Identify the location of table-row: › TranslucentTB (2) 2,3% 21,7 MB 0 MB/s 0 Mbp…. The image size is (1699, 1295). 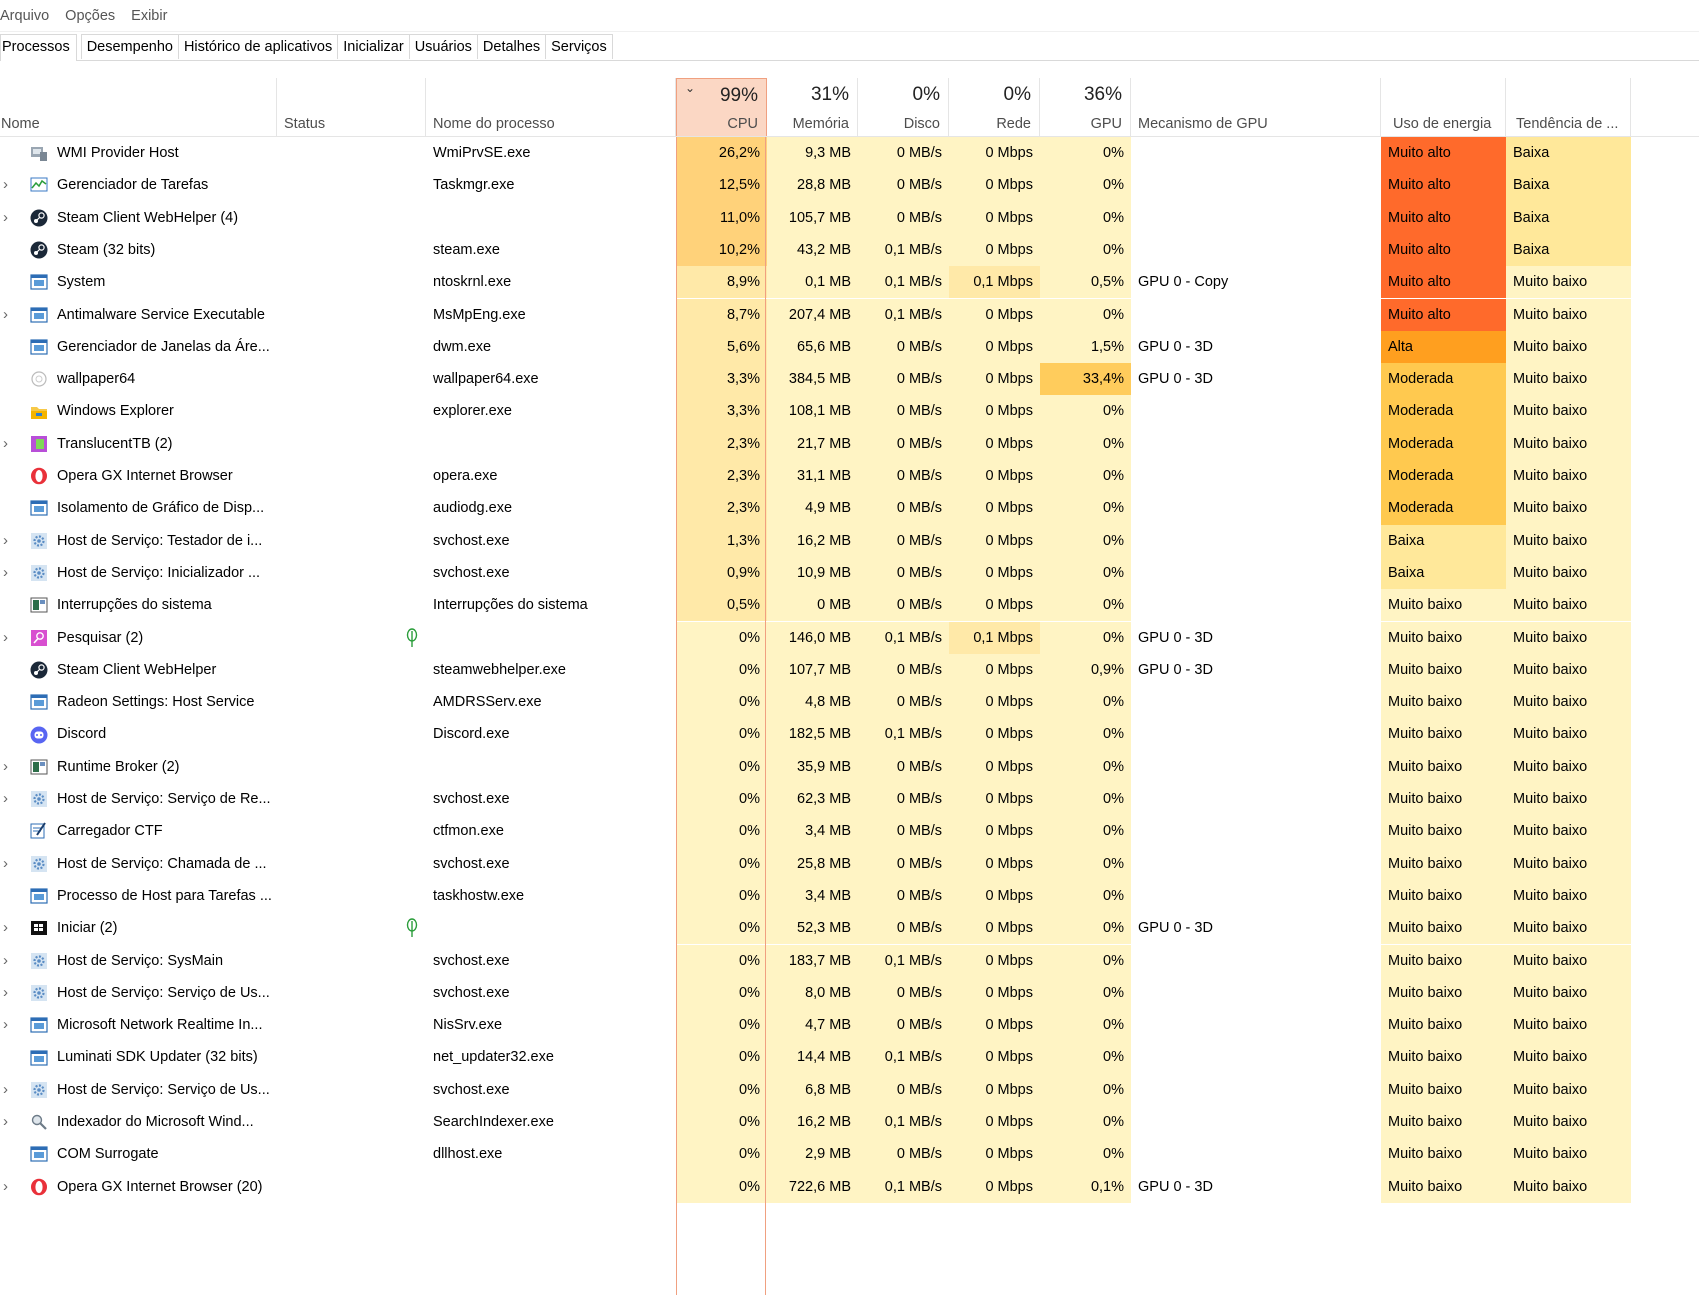
(849, 443).